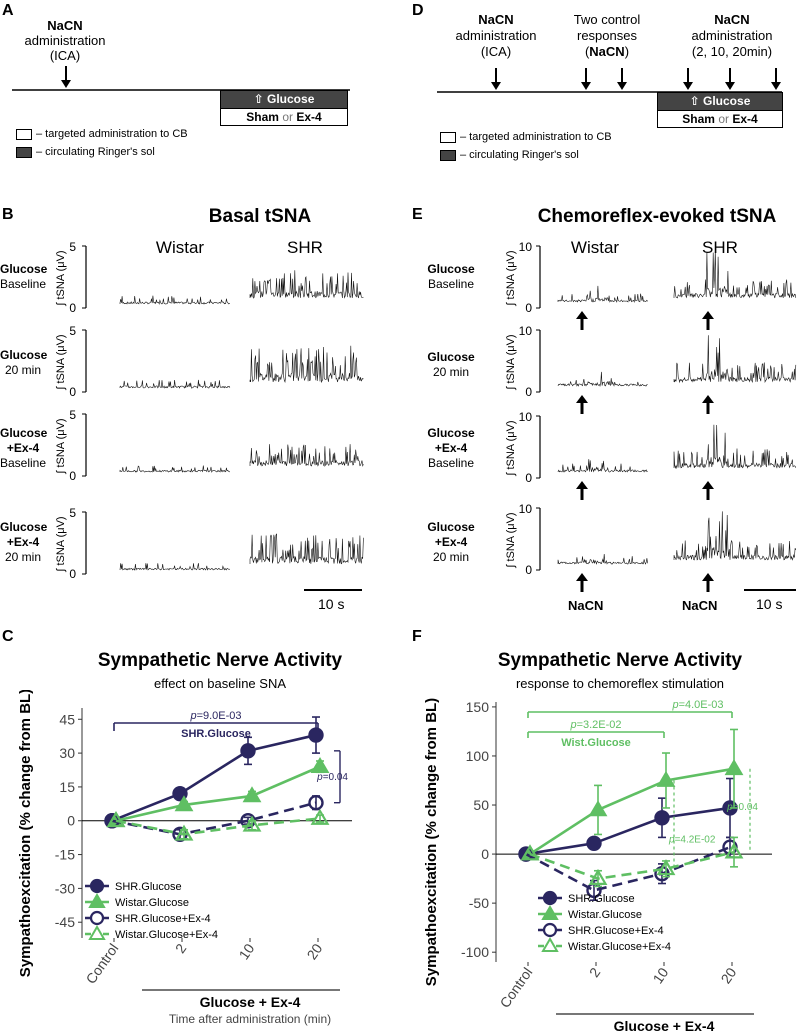 This screenshot has width=800, height=1032. I want to click on chart-f-title: Sympathetic Nerve Activity, so click(620, 660).